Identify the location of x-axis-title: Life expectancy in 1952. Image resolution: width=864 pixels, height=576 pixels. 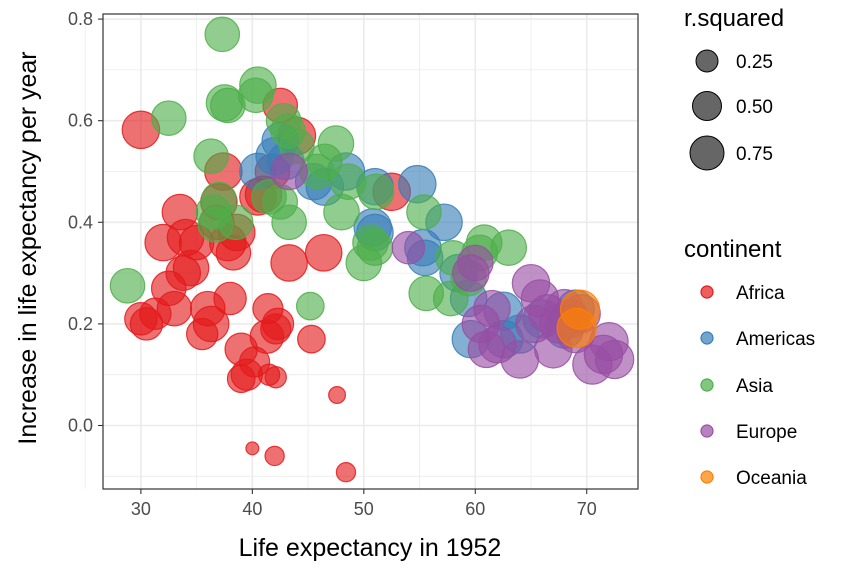
(370, 548).